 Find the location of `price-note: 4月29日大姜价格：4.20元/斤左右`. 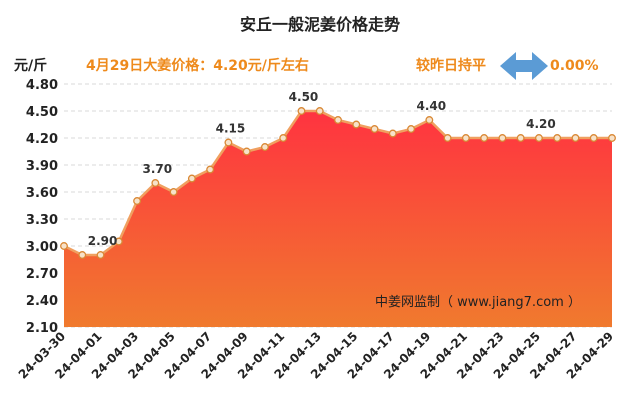

price-note: 4月29日大姜价格：4.20元/斤左右 is located at coordinates (197, 65).